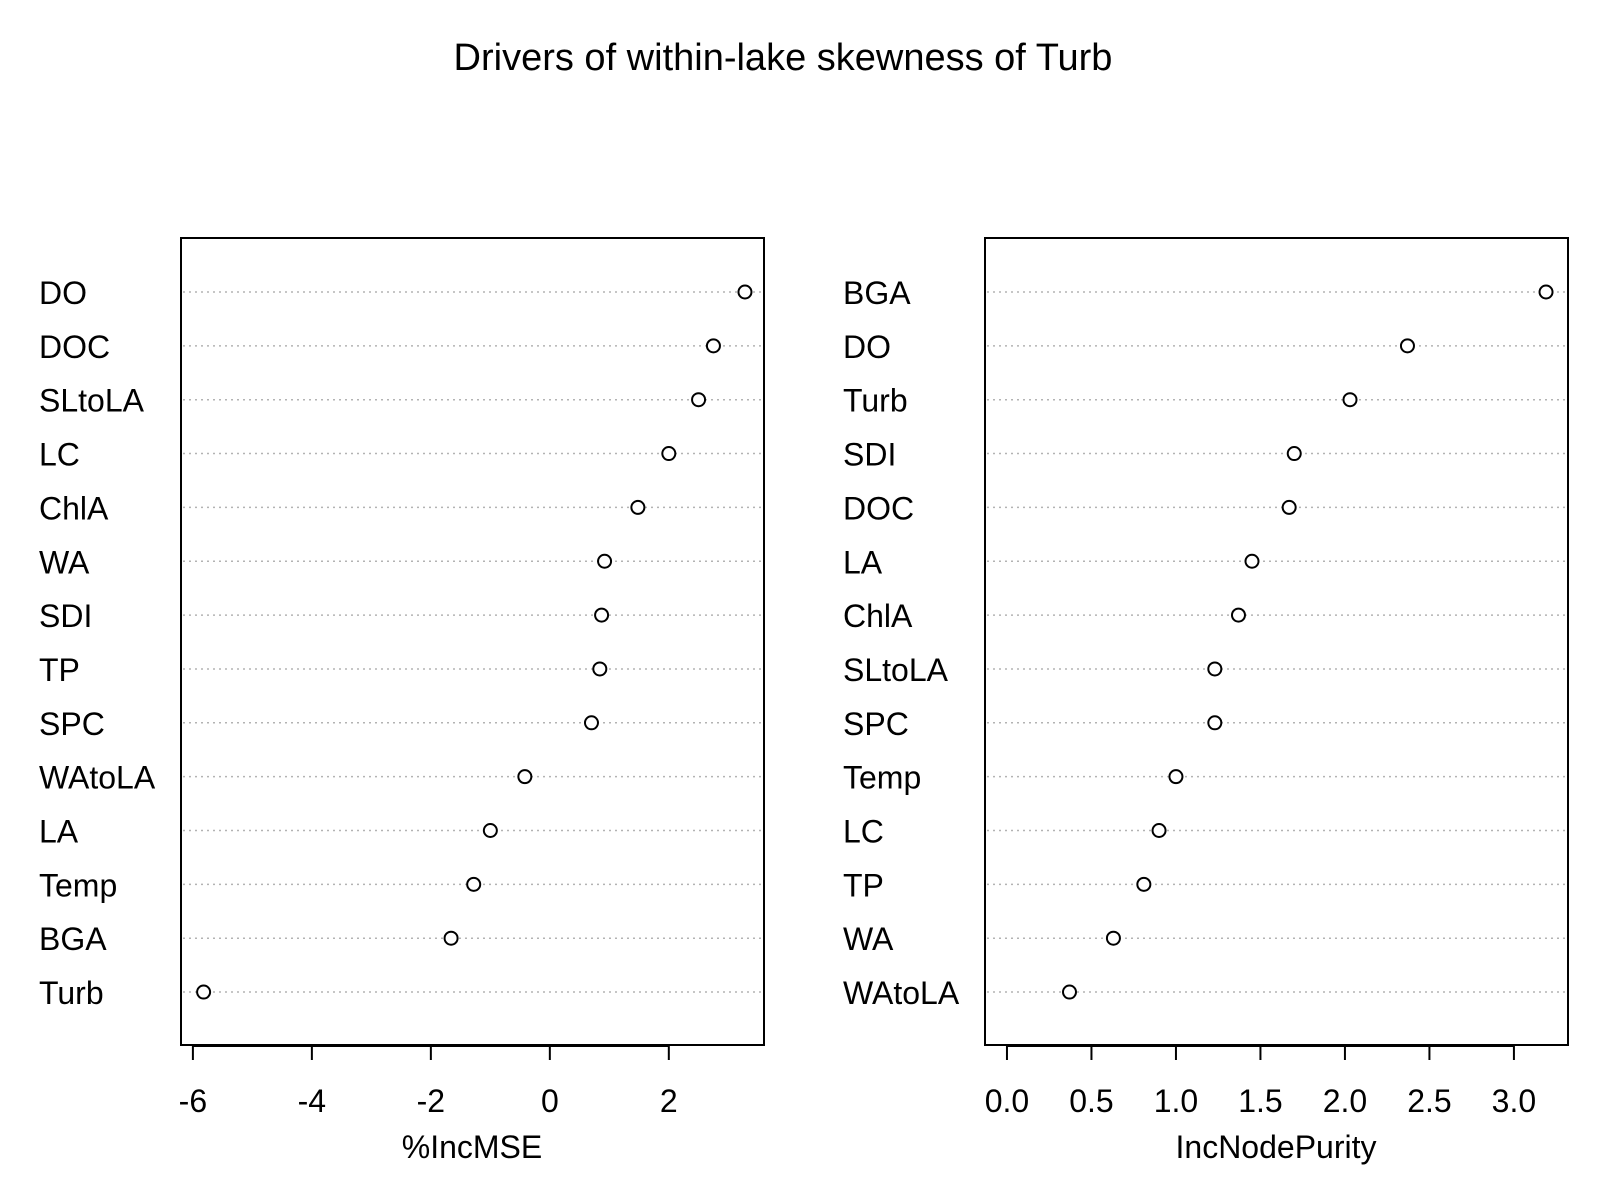 This screenshot has height=1200, width=1600. What do you see at coordinates (472, 1147) in the screenshot?
I see `x-axis-label: %IncMSE` at bounding box center [472, 1147].